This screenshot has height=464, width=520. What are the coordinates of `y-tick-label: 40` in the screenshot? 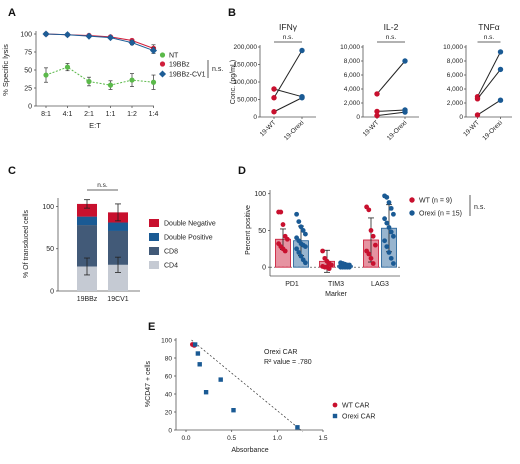 It's located at (169, 395).